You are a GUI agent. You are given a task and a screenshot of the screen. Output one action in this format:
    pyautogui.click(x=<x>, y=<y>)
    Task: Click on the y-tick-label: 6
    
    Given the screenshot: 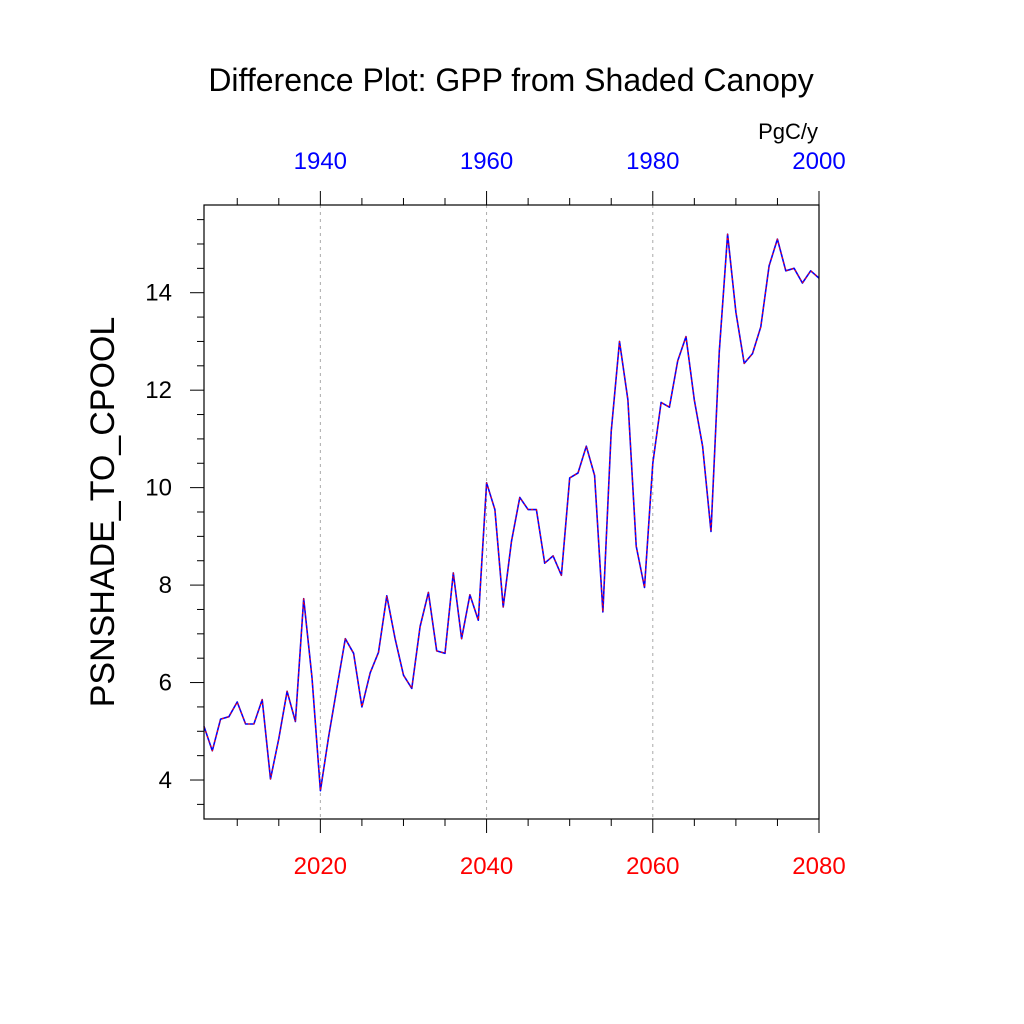 What is the action you would take?
    pyautogui.click(x=165, y=683)
    